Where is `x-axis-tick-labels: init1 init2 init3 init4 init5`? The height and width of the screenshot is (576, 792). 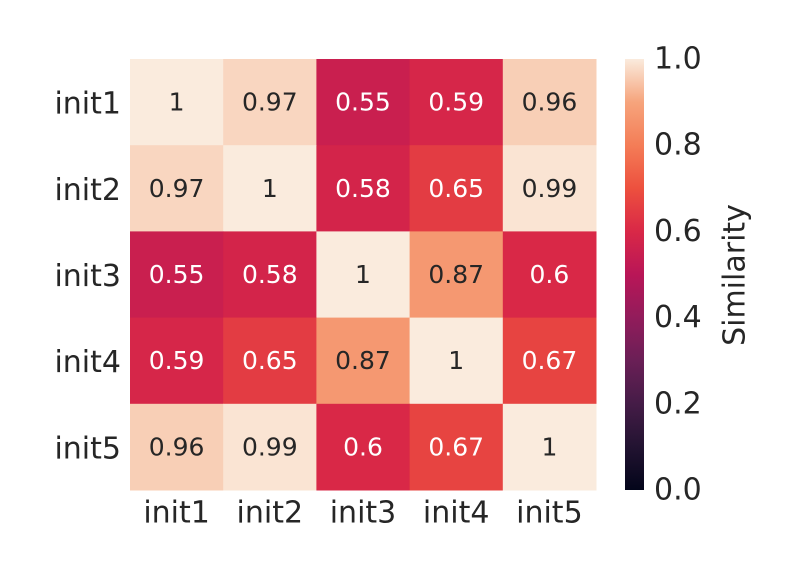
x-axis-tick-labels: init1 init2 init3 init4 init5 is located at coordinates (362, 513).